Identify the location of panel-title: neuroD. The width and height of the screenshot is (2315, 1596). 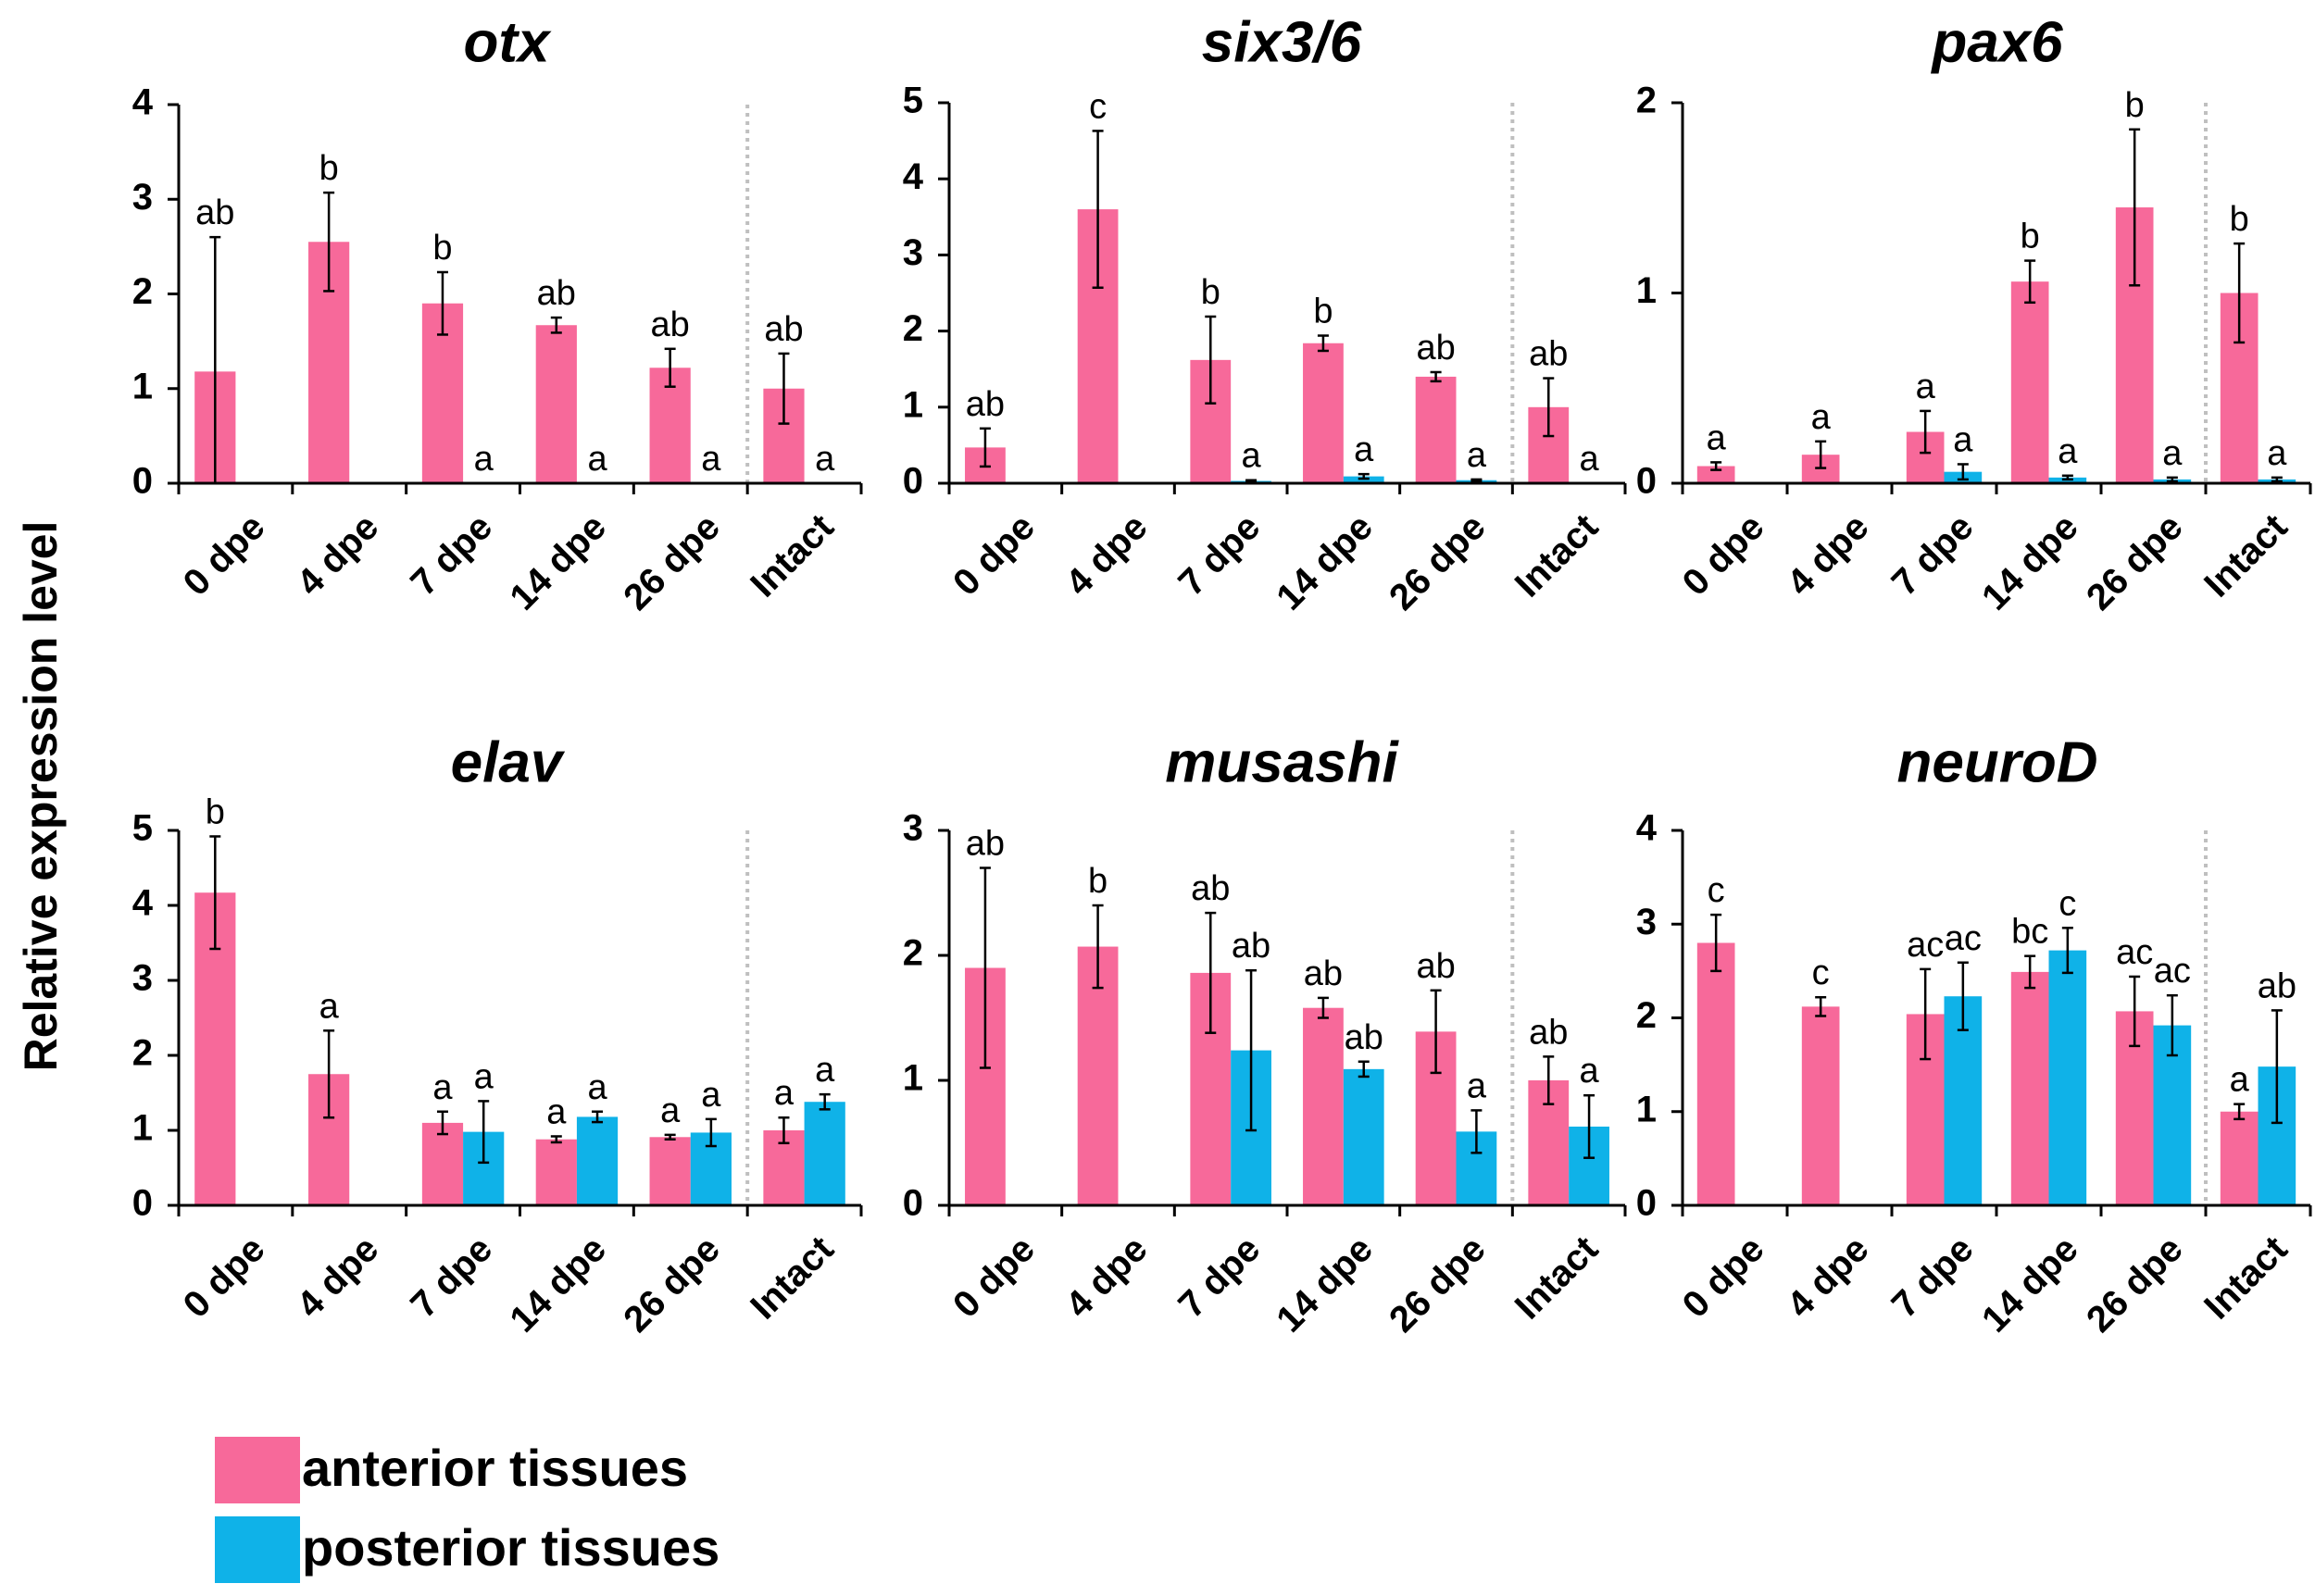
(1997, 762).